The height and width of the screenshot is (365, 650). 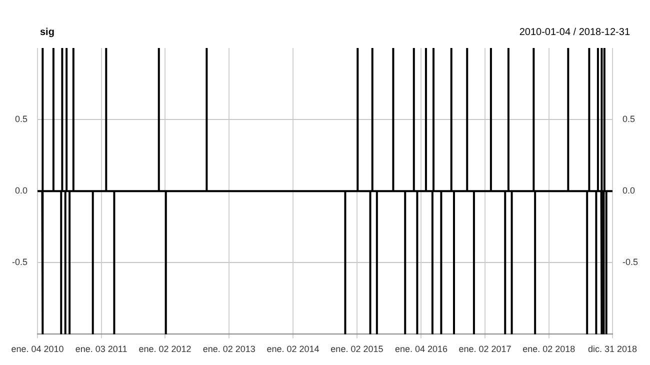 I want to click on y2-tick-label: 0.5, so click(x=629, y=119).